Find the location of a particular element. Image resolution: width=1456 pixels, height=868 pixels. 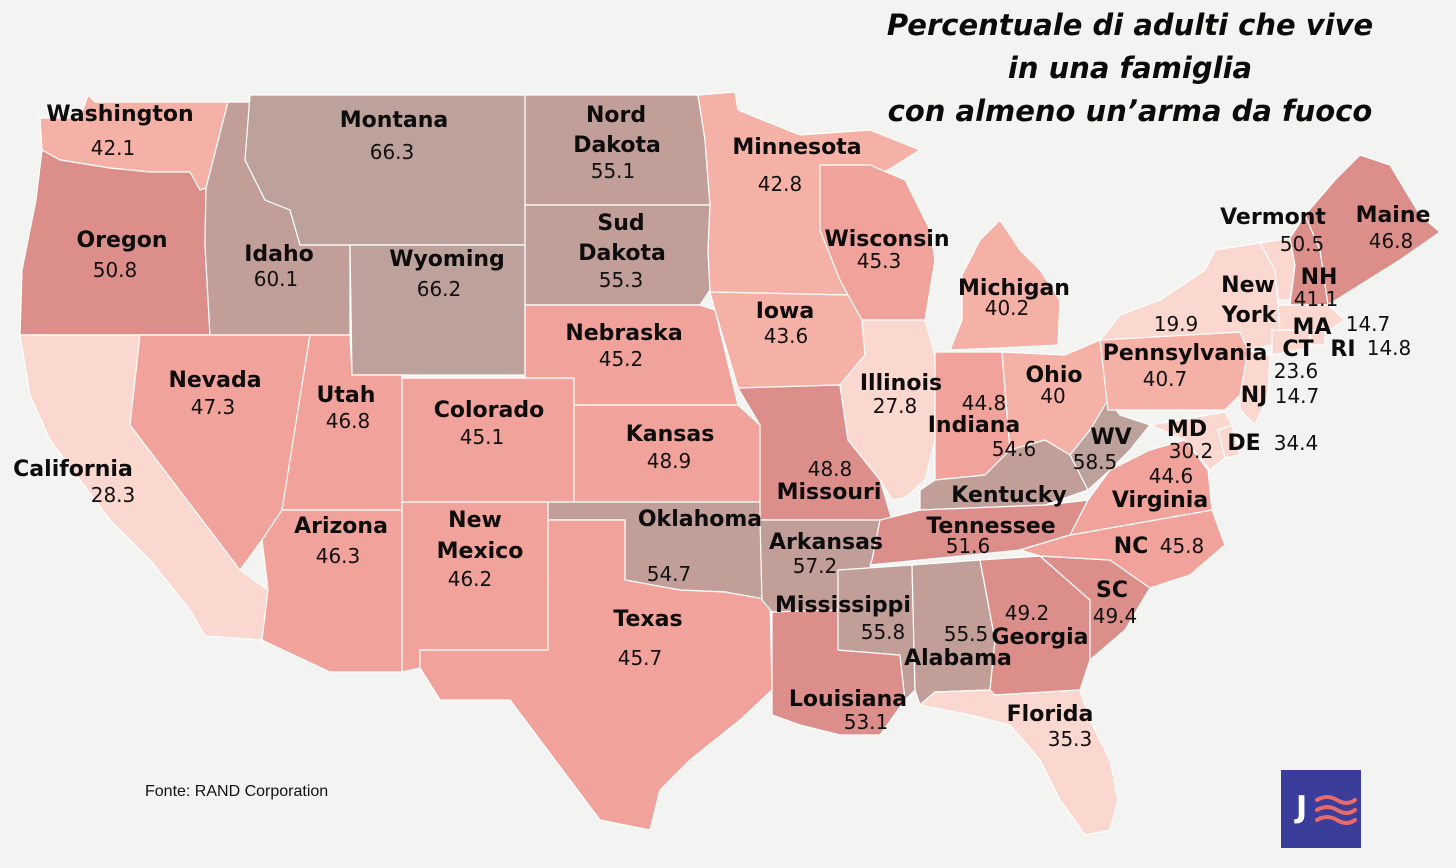

label-colorado-value: 45.1 is located at coordinates (482, 437).